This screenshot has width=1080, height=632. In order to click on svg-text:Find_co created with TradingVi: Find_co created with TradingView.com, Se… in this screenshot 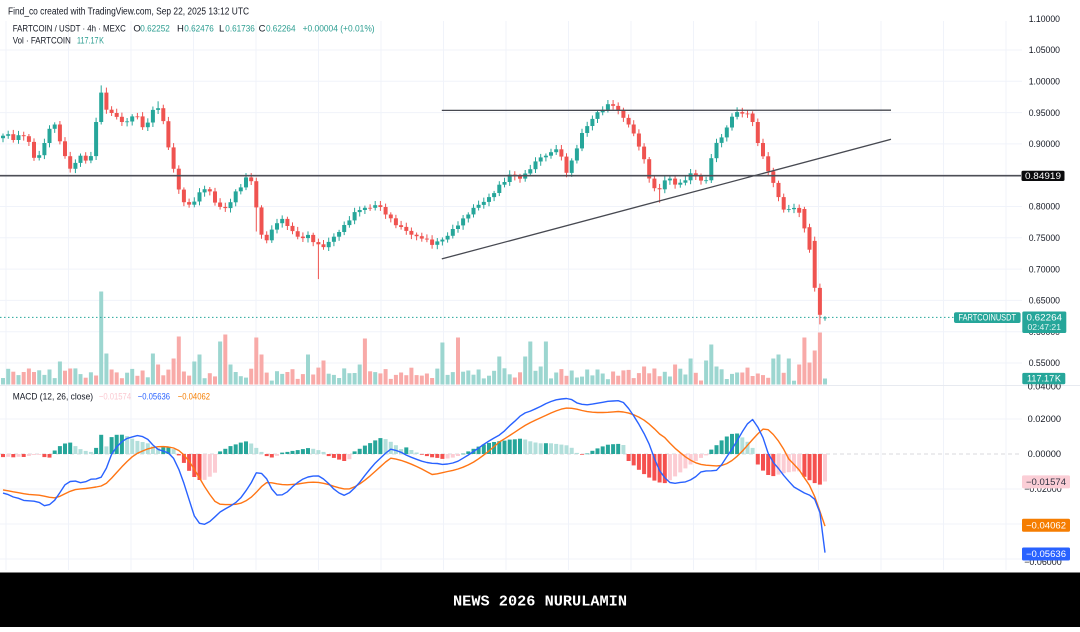, I will do `click(128, 11)`.